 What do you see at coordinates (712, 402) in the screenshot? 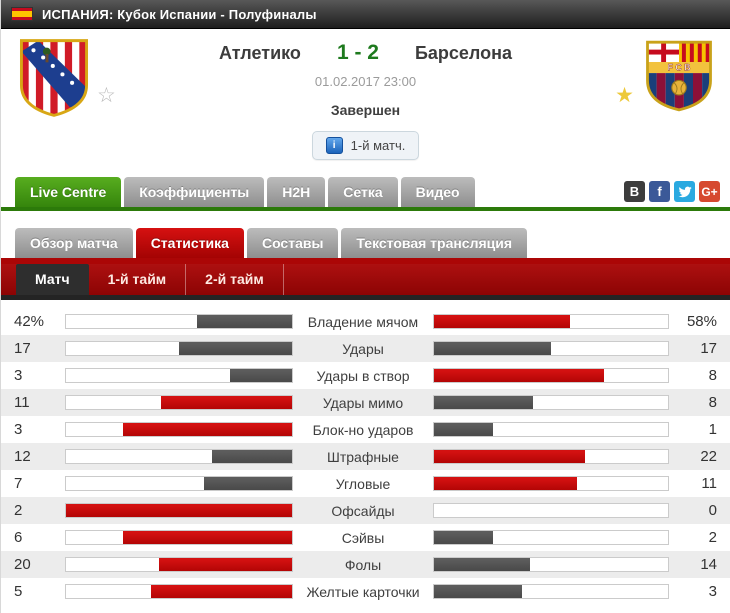
I see `away-value: 8` at bounding box center [712, 402].